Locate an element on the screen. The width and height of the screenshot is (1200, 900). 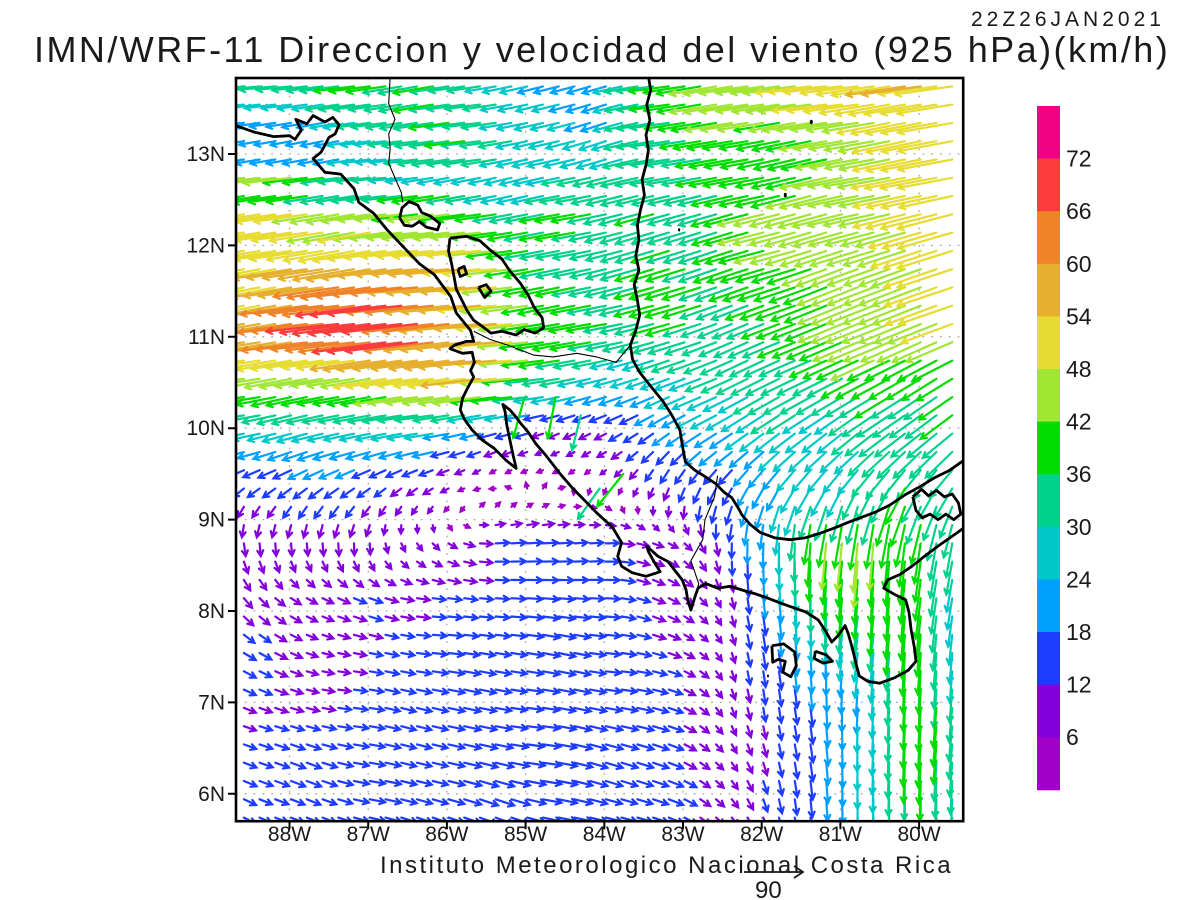
svg-text: 10N is located at coordinates (205, 428).